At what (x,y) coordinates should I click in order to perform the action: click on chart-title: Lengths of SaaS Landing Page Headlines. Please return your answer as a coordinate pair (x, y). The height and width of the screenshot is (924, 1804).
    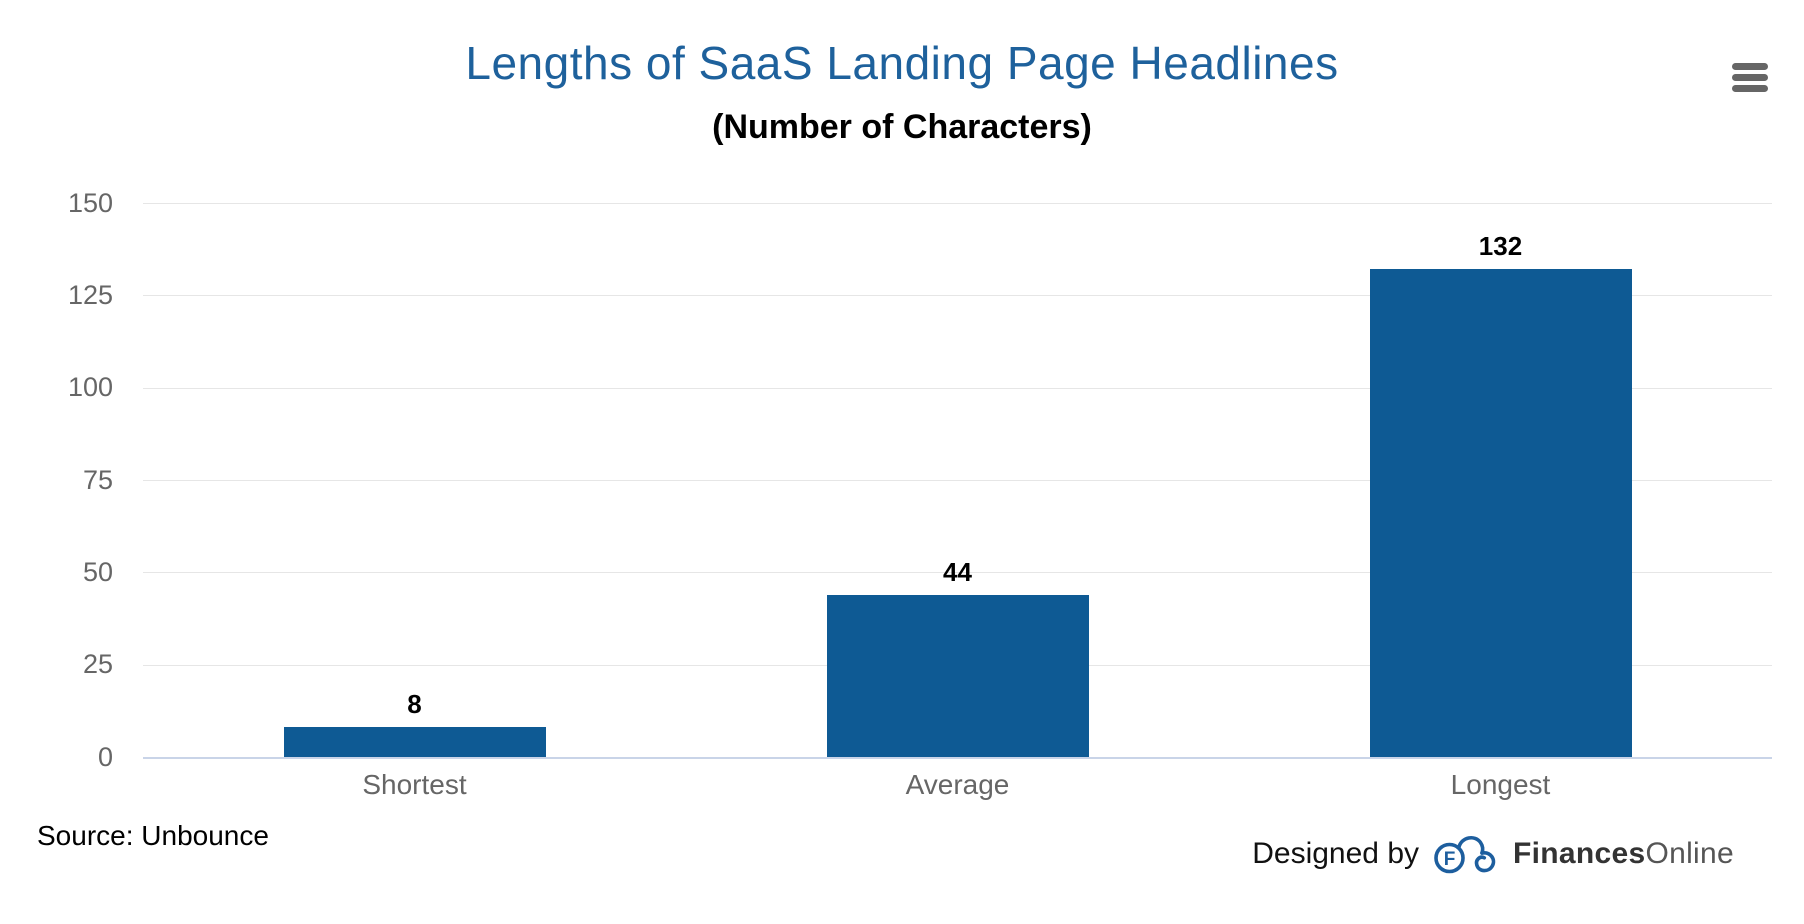
    Looking at the image, I should click on (902, 63).